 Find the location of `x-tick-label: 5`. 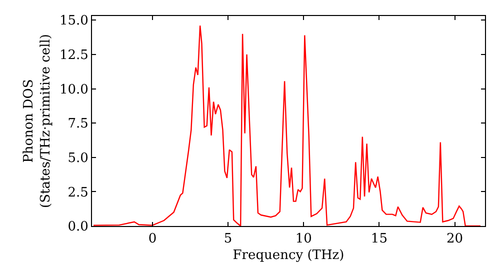

x-tick-label: 5 is located at coordinates (228, 239).